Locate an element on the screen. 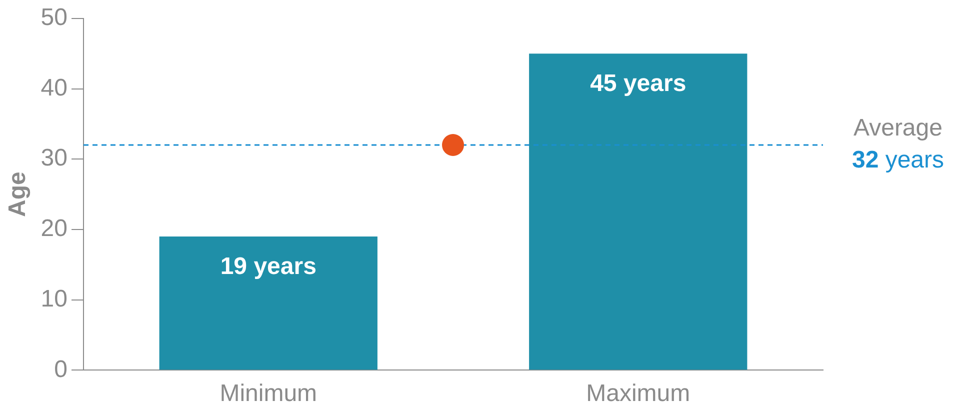 This screenshot has width=963, height=419. x-tick-label: Minimum is located at coordinates (269, 394).